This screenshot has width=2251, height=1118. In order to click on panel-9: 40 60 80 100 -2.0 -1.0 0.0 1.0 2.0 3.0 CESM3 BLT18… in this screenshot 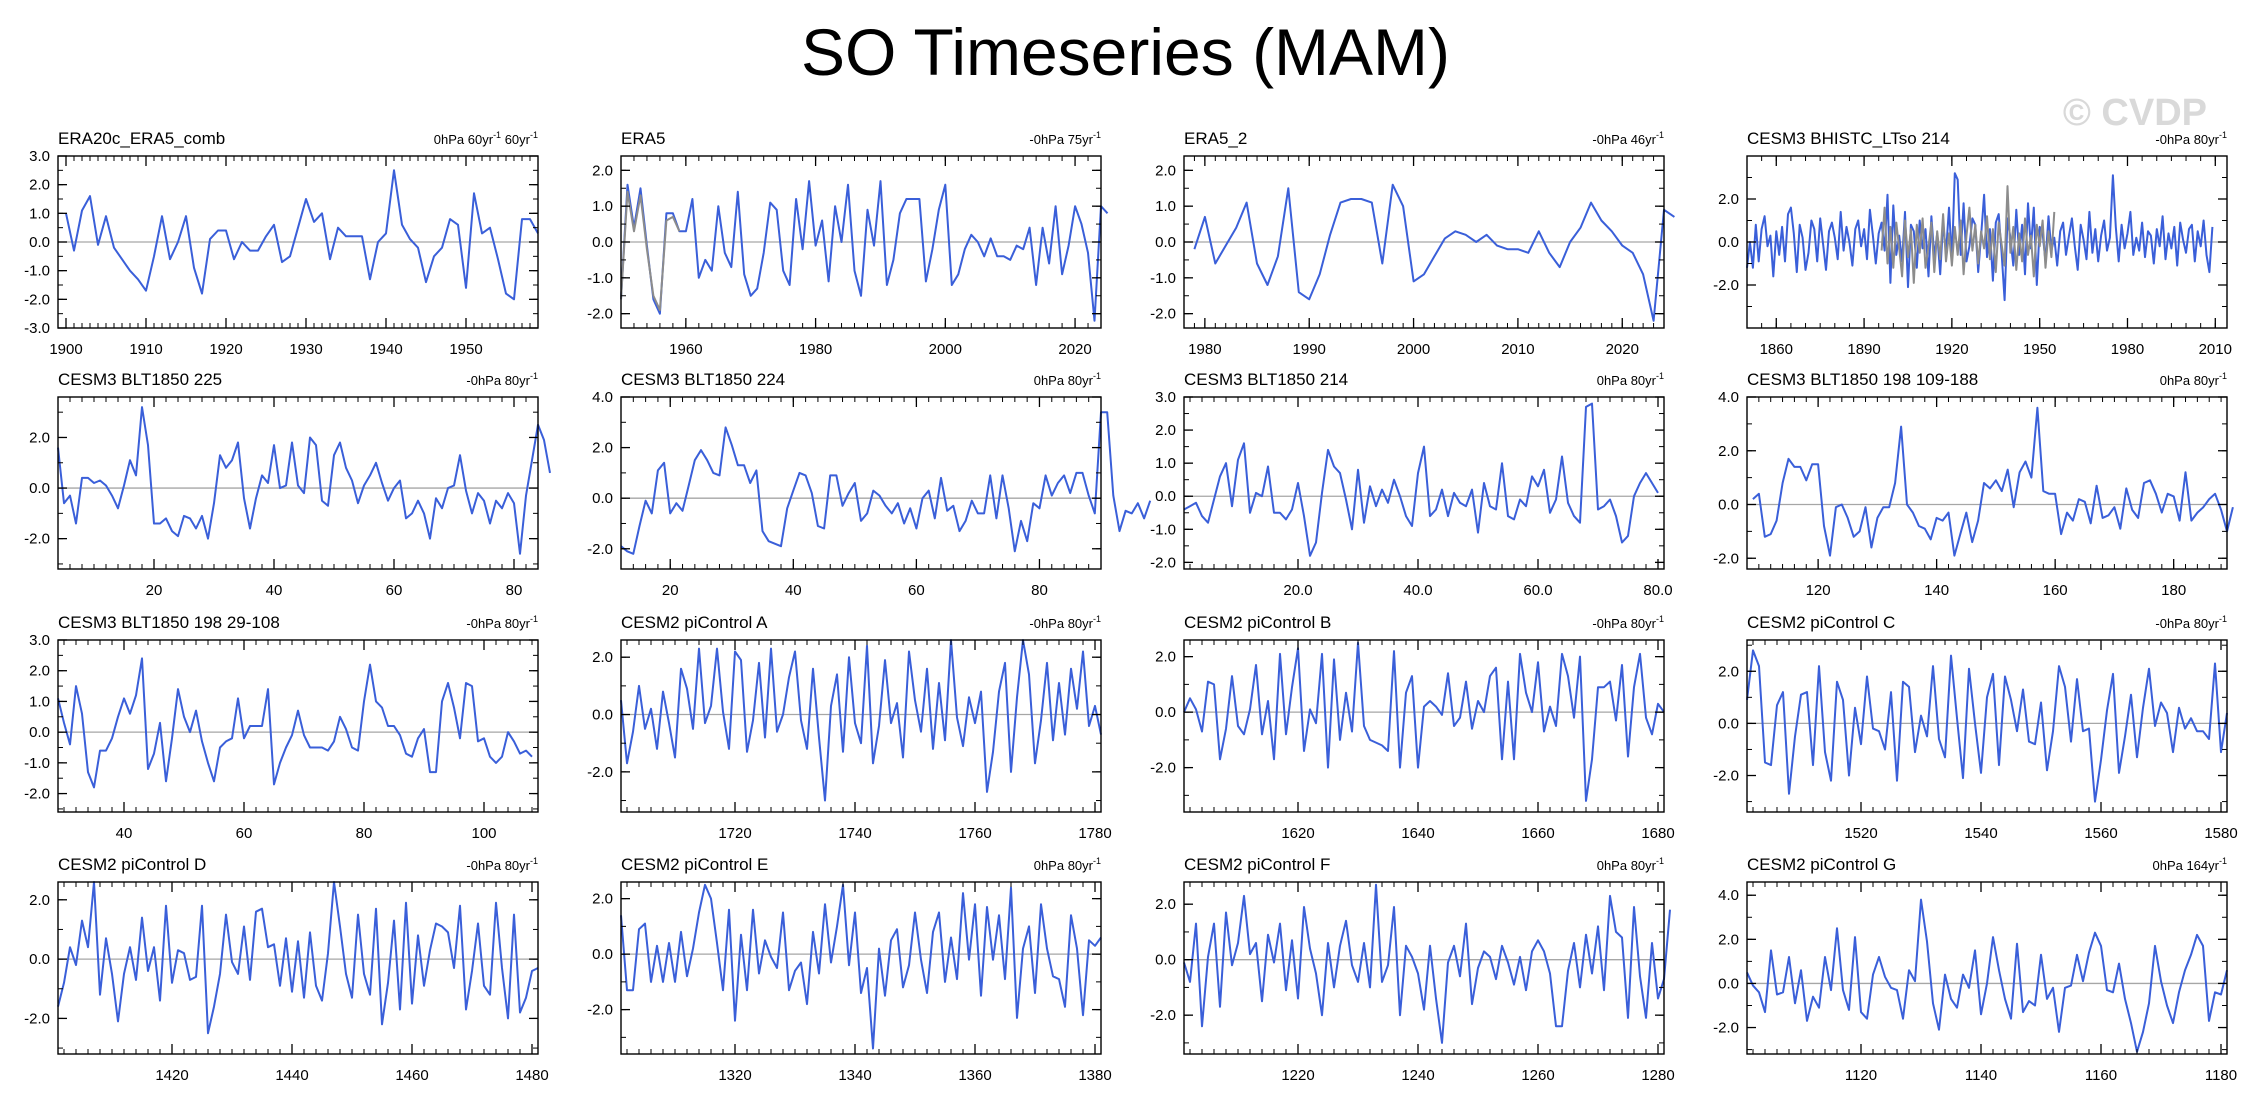, I will do `click(281, 727)`.